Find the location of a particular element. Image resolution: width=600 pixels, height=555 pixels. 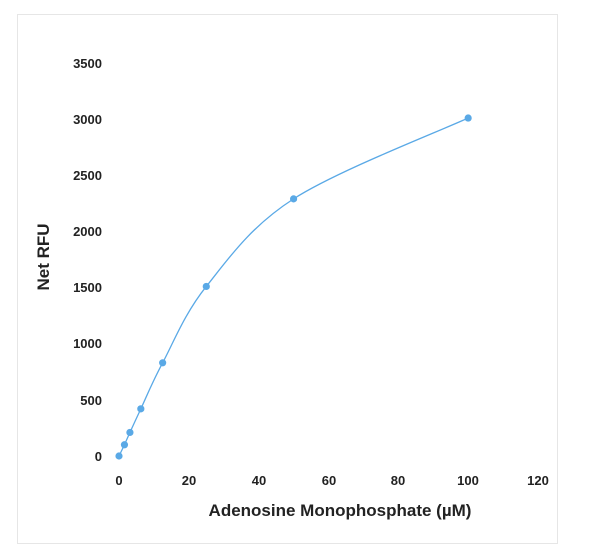

x-tick-label: 40 is located at coordinates (259, 480).